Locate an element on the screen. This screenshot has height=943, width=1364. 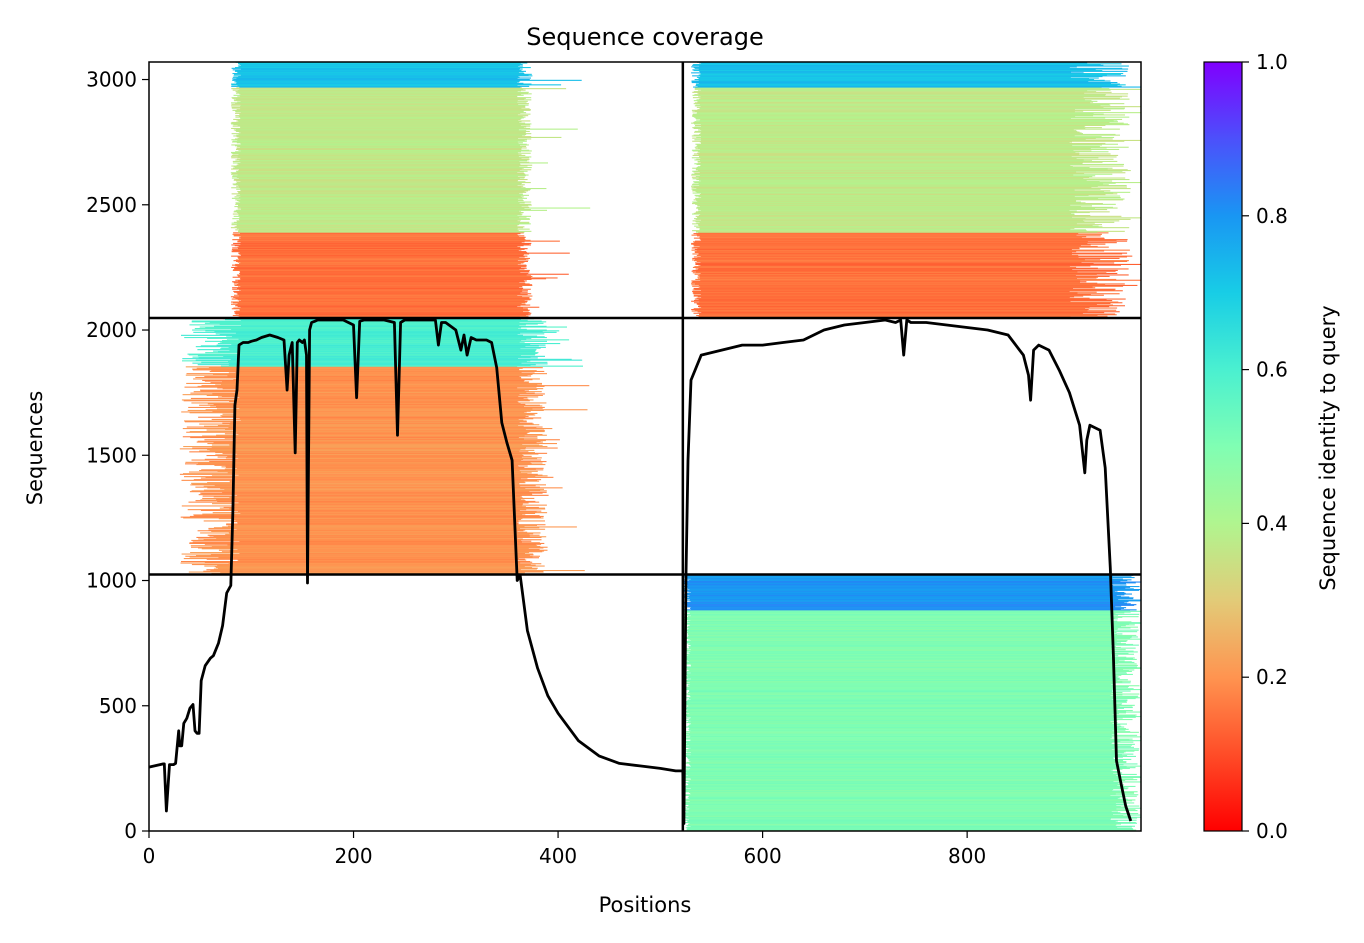
y-axis-label: Sequences is located at coordinates (35, 448).